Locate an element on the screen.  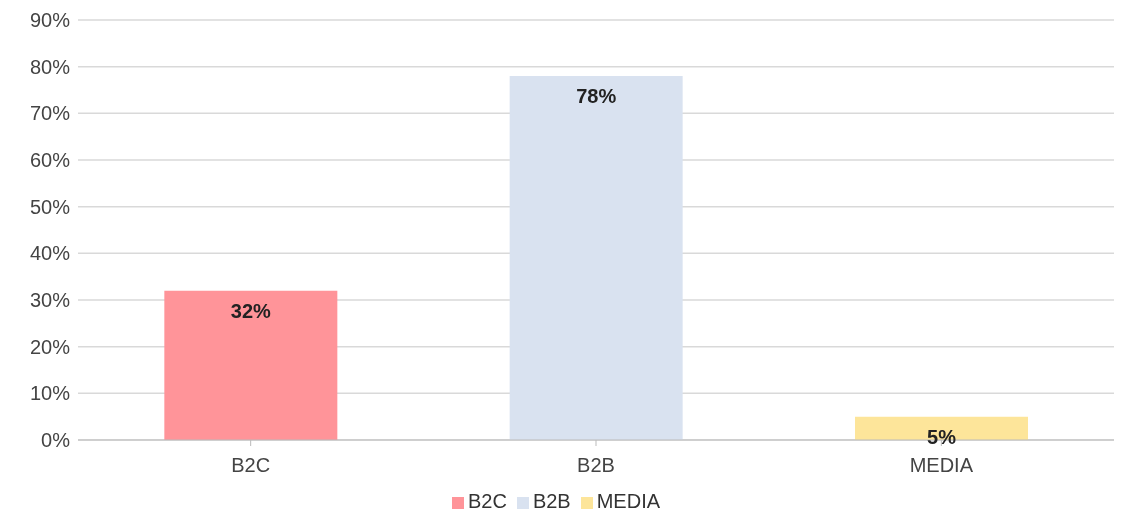
legend-label: B2B is located at coordinates (551, 501).